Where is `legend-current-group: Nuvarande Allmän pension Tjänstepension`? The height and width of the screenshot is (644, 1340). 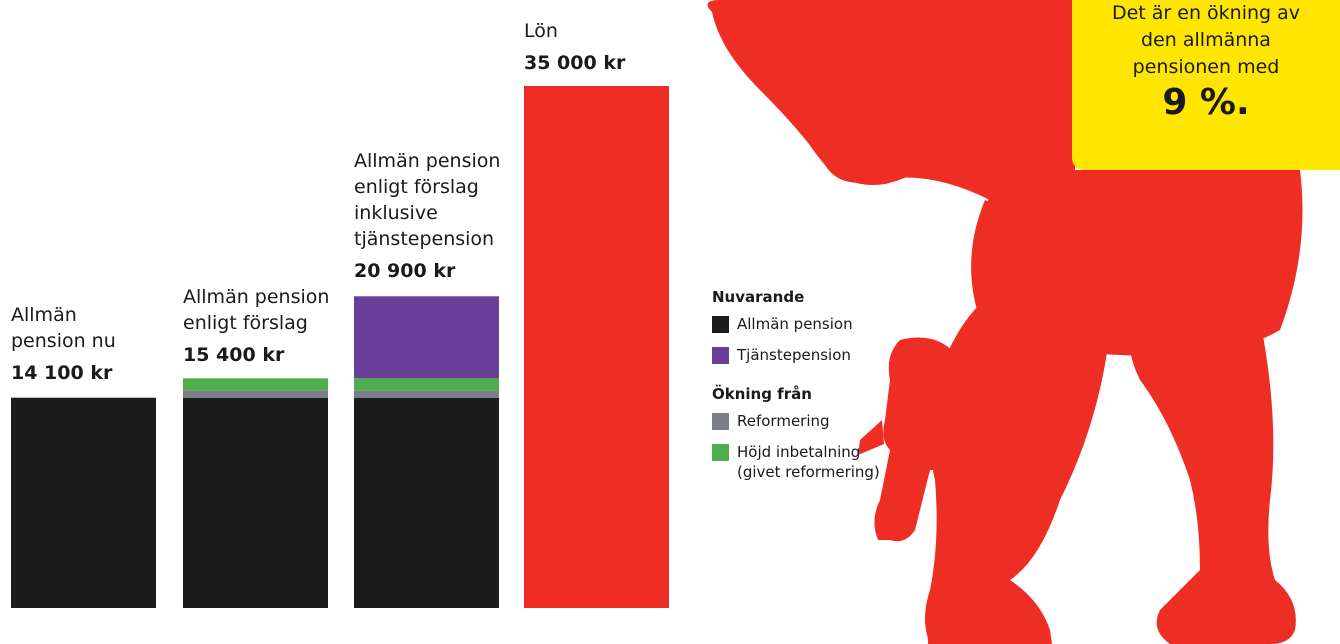 legend-current-group: Nuvarande Allmän pension Tjänstepension is located at coordinates (812, 326).